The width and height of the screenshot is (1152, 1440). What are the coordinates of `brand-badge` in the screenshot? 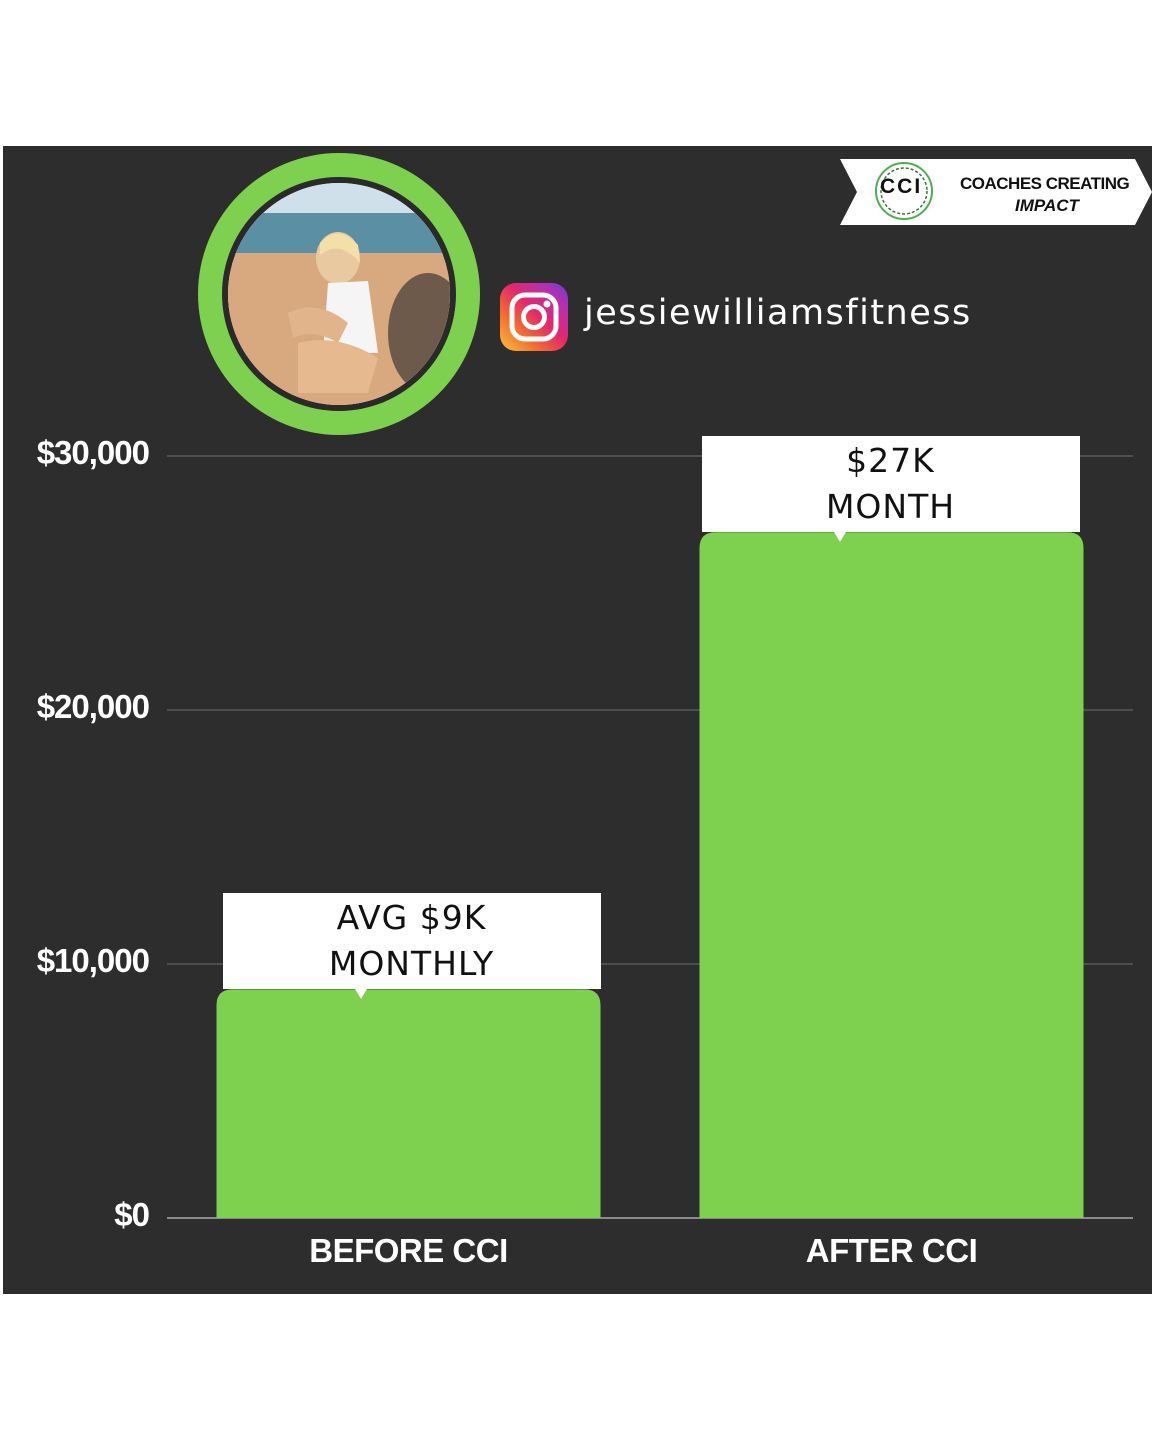 It's located at (996, 192).